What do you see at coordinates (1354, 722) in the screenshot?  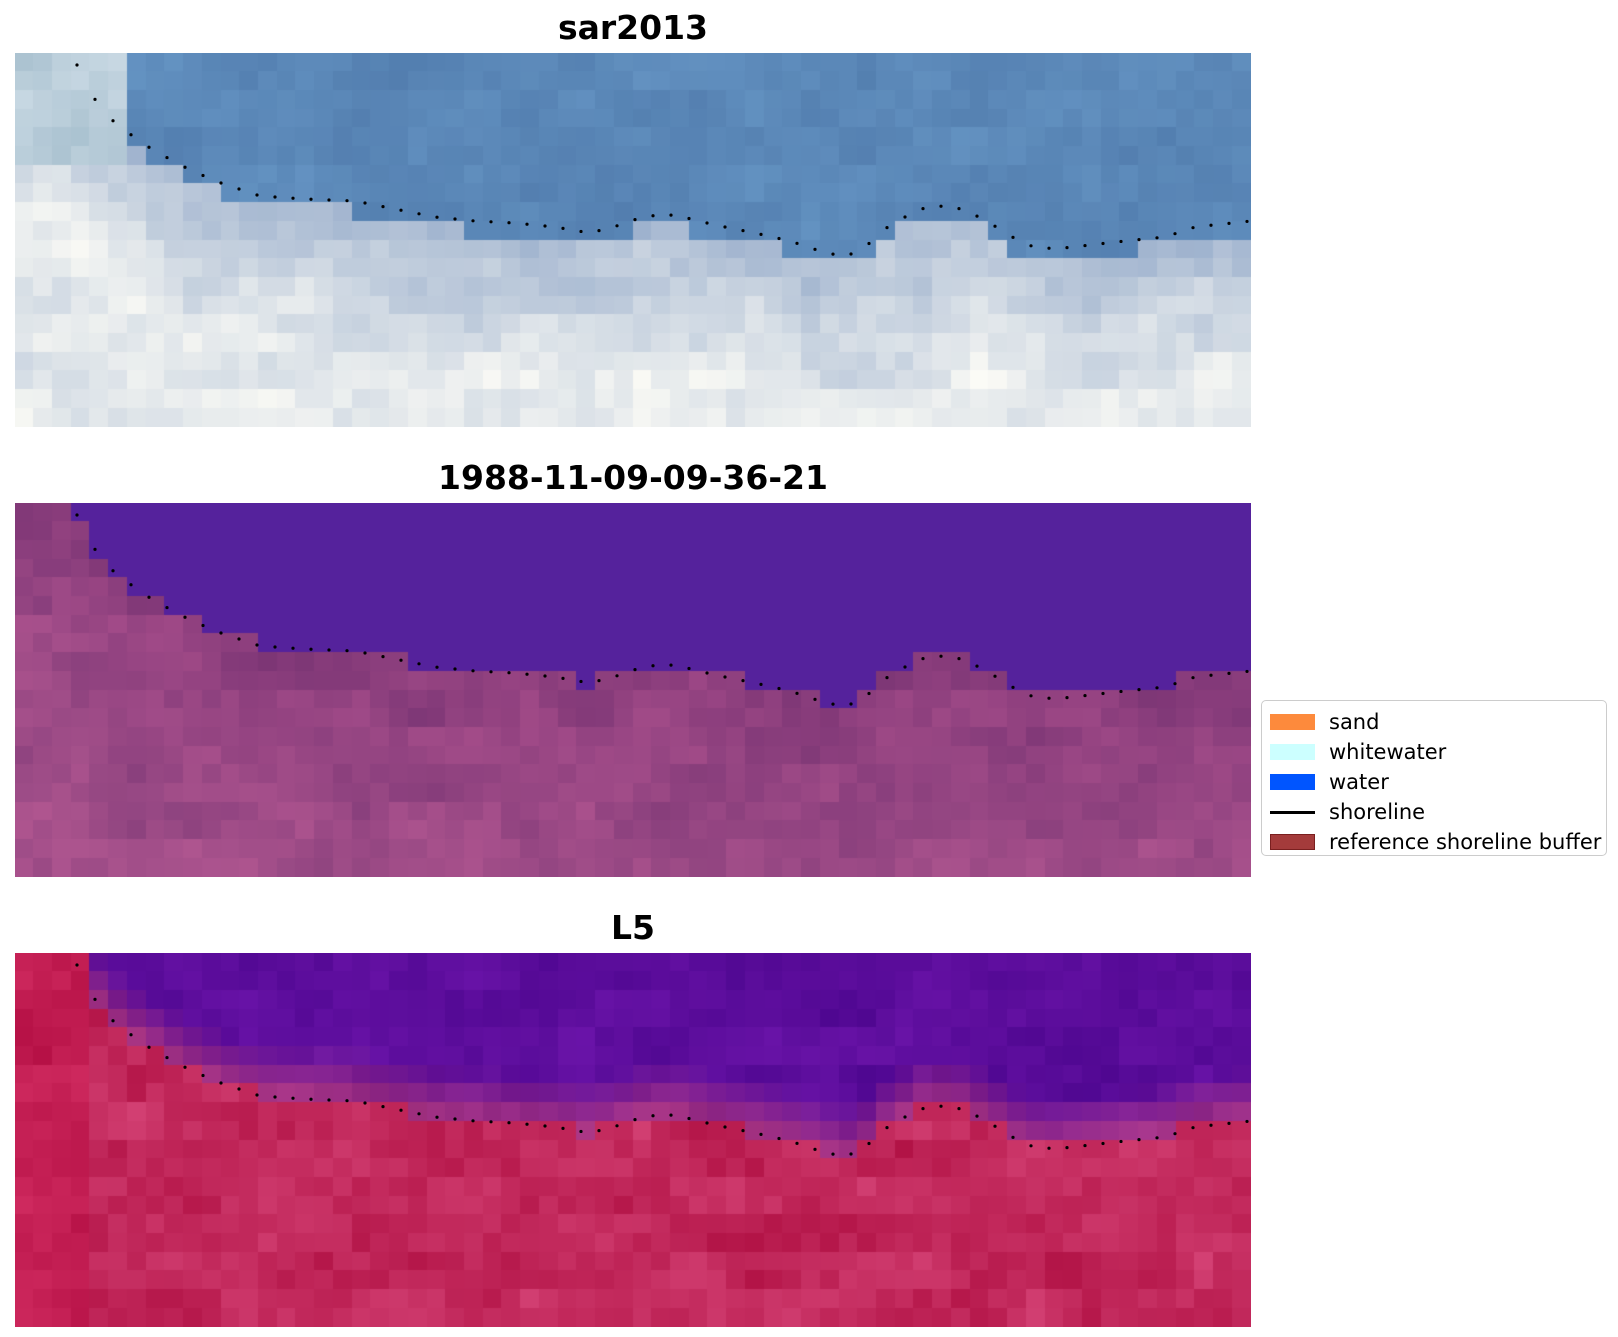 I see `legend-label: sand` at bounding box center [1354, 722].